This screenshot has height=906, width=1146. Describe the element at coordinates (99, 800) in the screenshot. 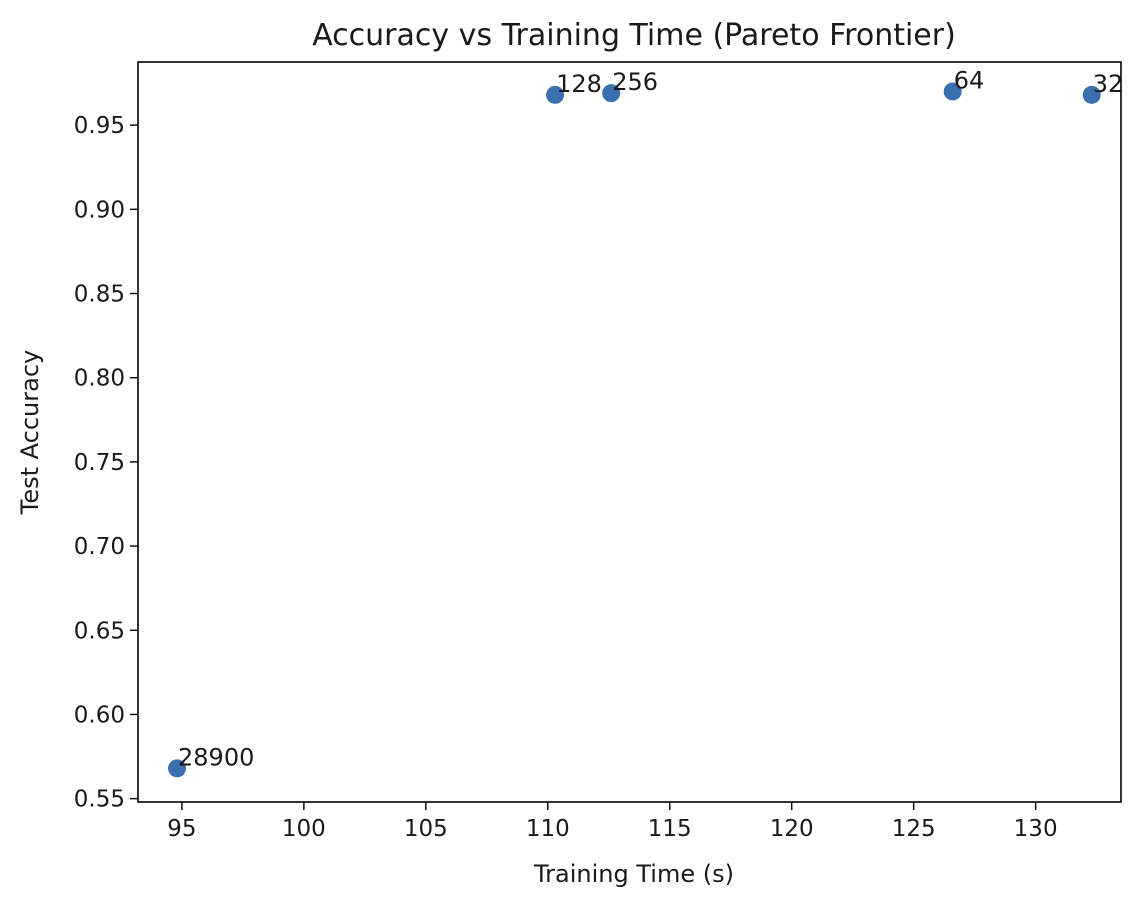

I see `y-tick-label: 0.55` at that location.